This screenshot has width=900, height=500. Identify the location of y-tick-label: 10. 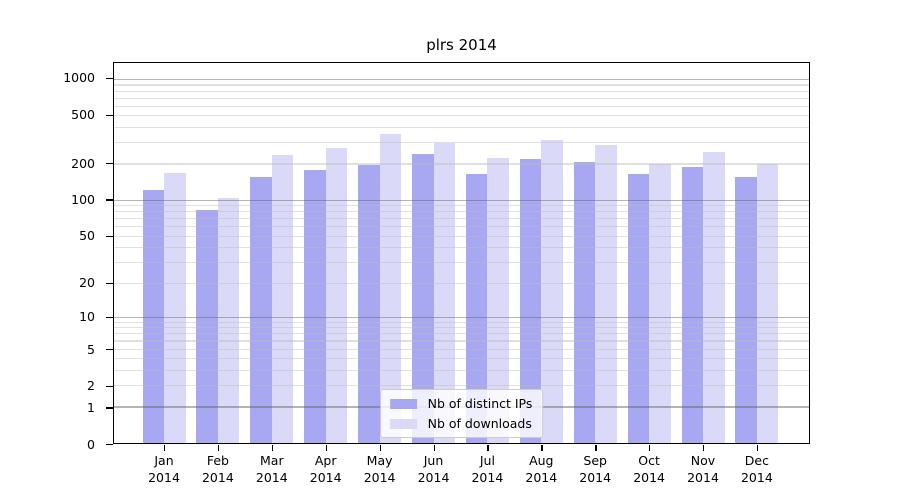
(87, 317).